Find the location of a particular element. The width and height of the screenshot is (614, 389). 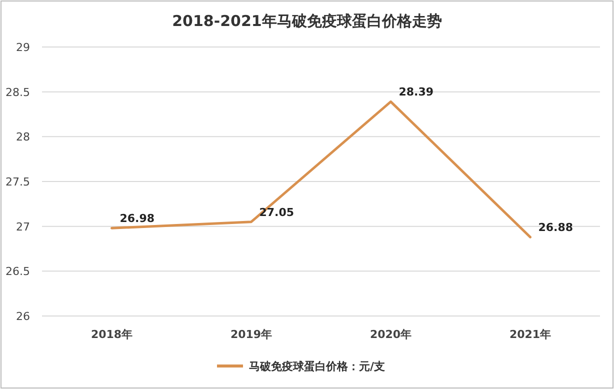

x-tick-label: 2018年 is located at coordinates (111, 334).